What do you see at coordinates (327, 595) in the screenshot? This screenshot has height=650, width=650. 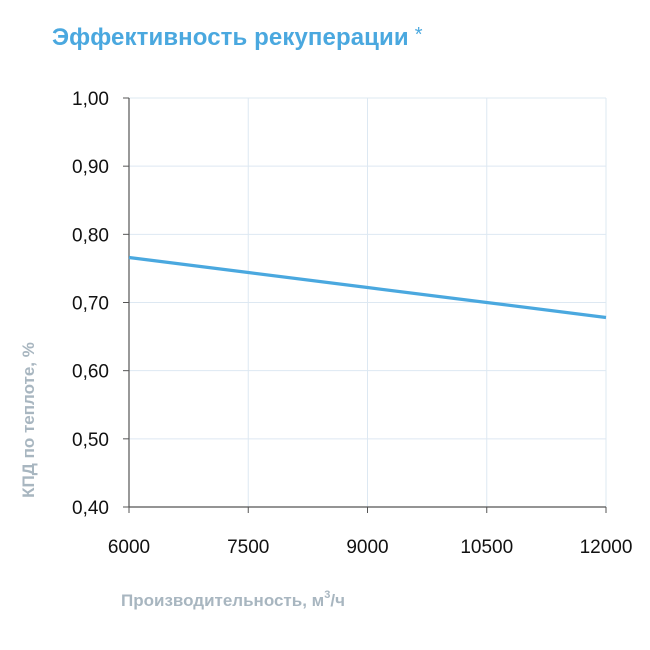 I see `x-axis-label-sup: 3` at bounding box center [327, 595].